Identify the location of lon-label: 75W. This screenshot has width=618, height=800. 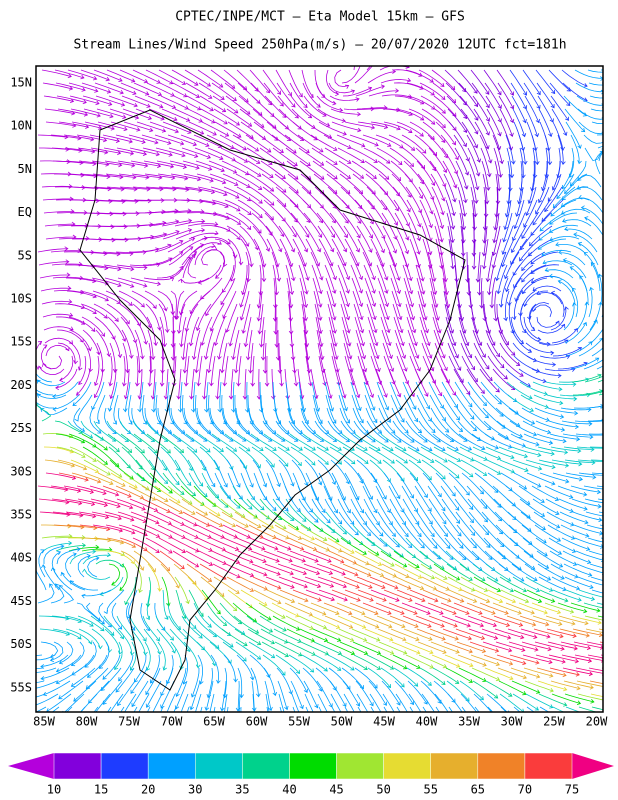
(129, 722).